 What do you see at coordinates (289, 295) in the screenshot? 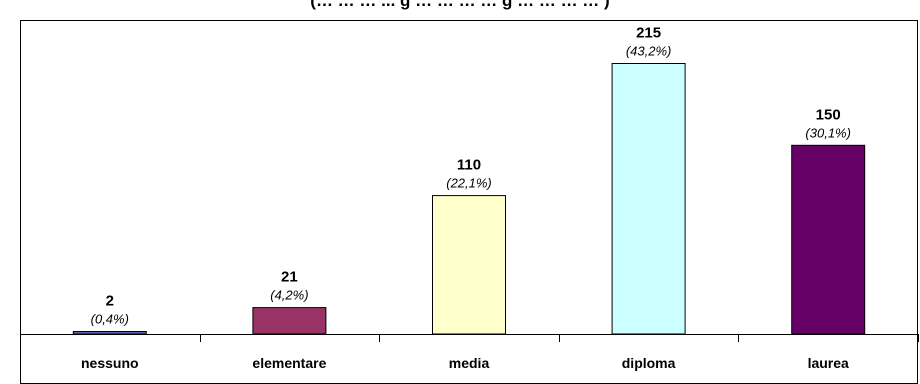
I see `percent-label: (4,2%)` at bounding box center [289, 295].